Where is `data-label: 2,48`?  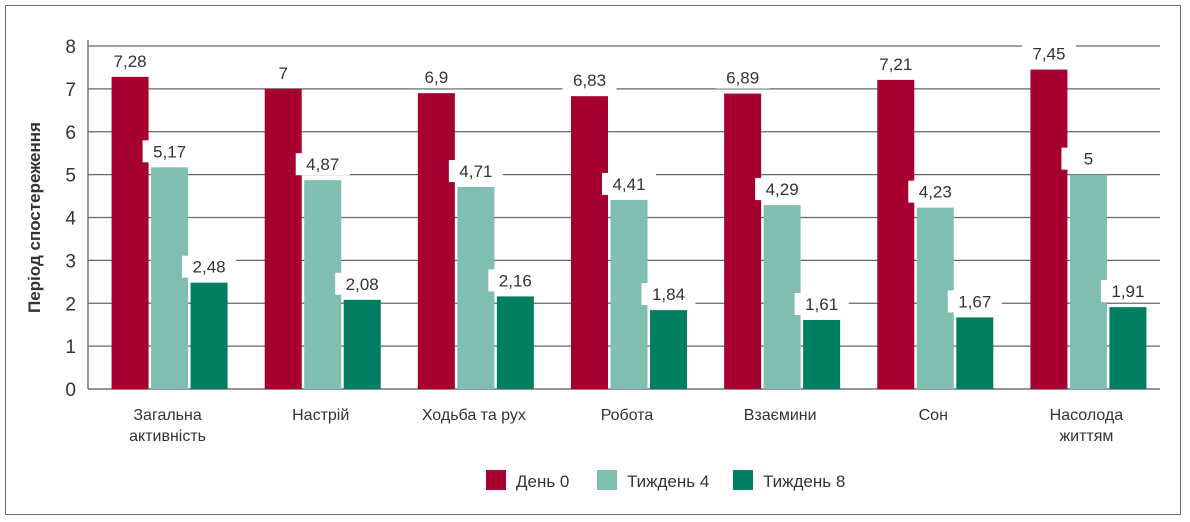
data-label: 2,48 is located at coordinates (209, 267).